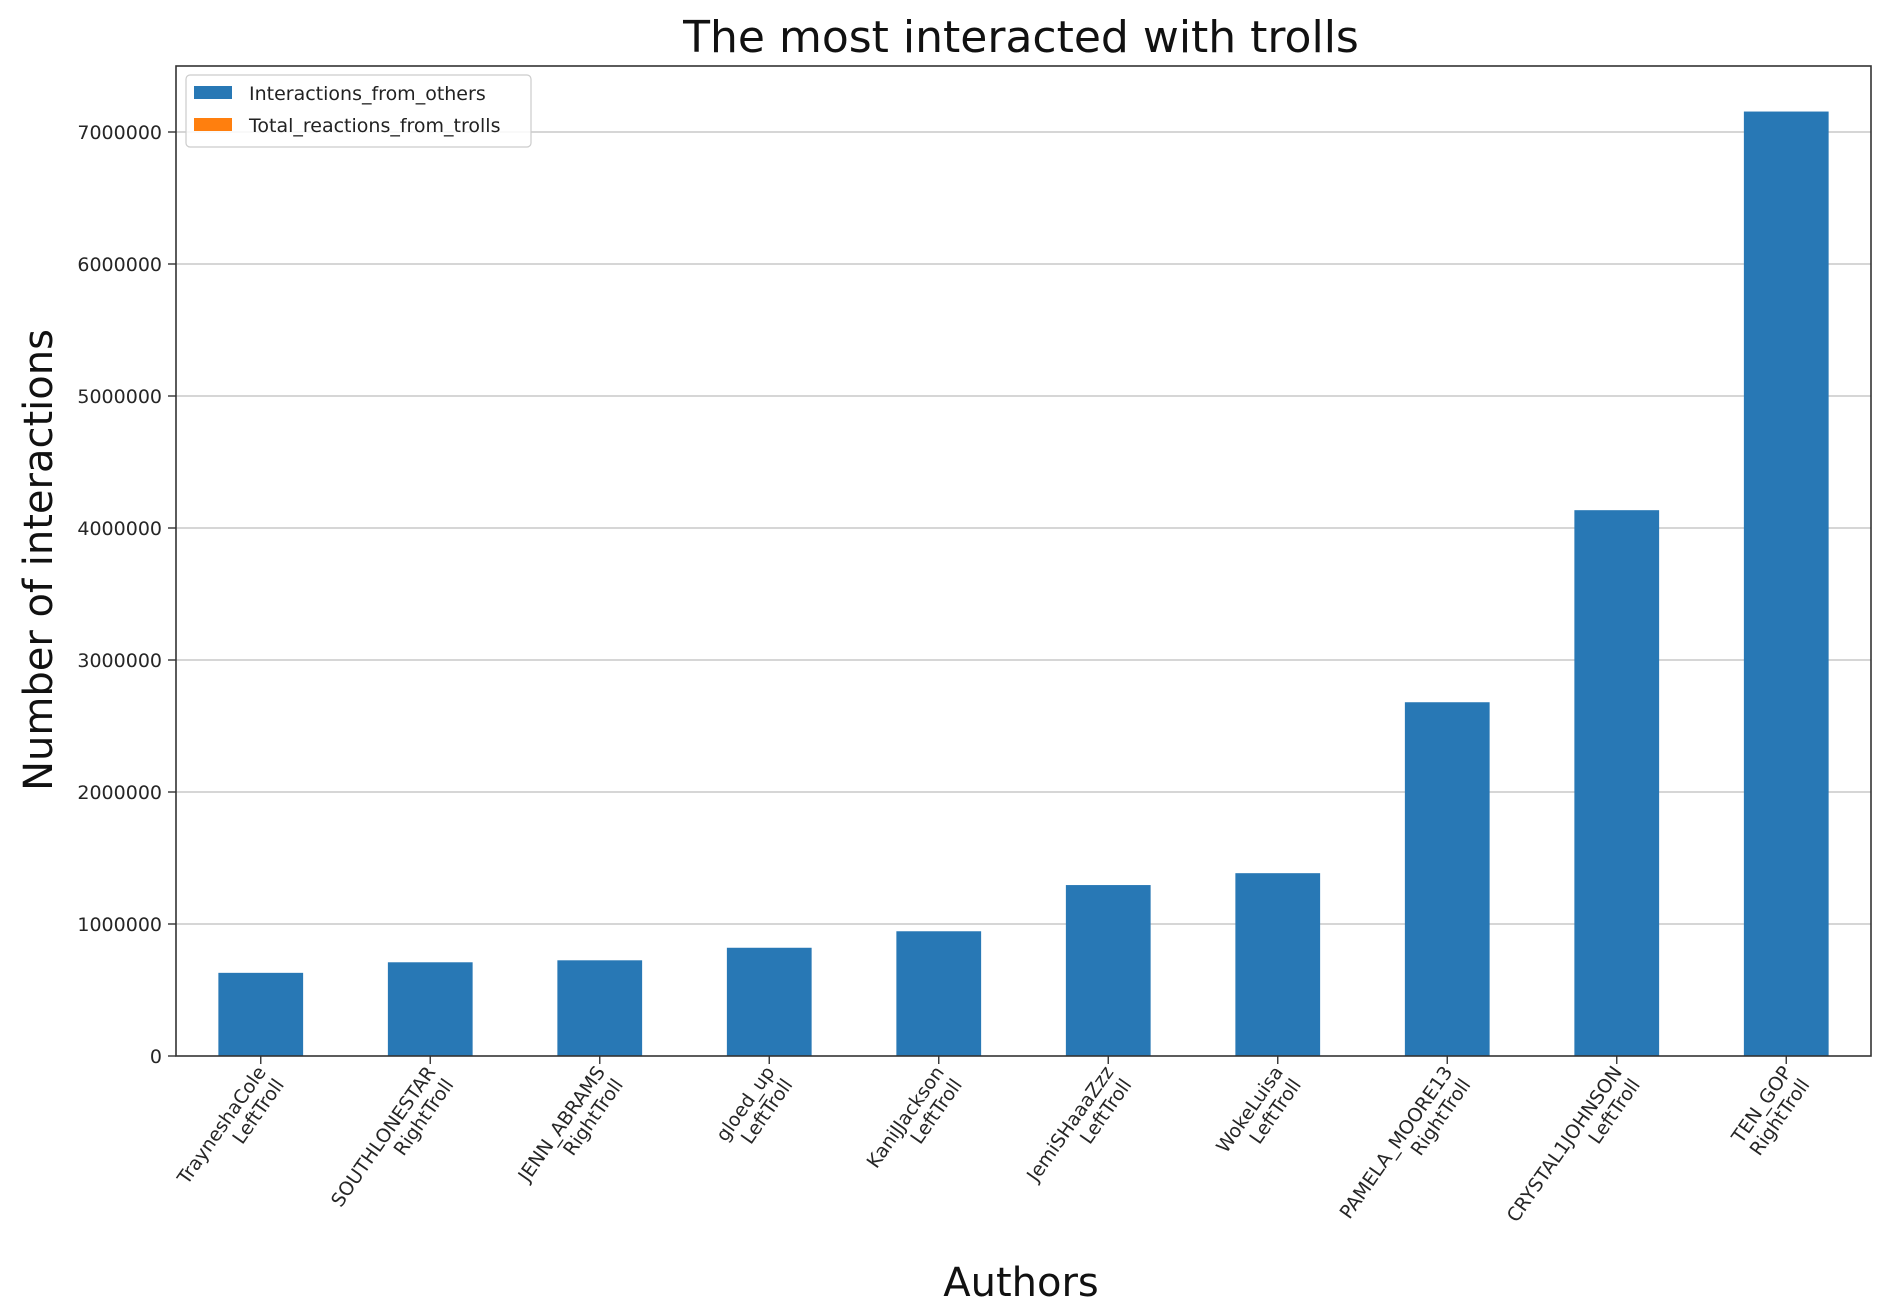 Image resolution: width=1902 pixels, height=1304 pixels. Describe the element at coordinates (1447, 879) in the screenshot. I see `bar-interactions-from-others-pamela-moore13` at that location.